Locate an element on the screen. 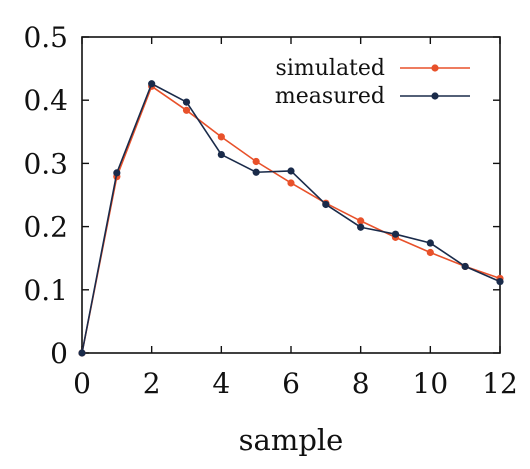 The height and width of the screenshot is (469, 530). x-tick-label: 6 is located at coordinates (291, 383).